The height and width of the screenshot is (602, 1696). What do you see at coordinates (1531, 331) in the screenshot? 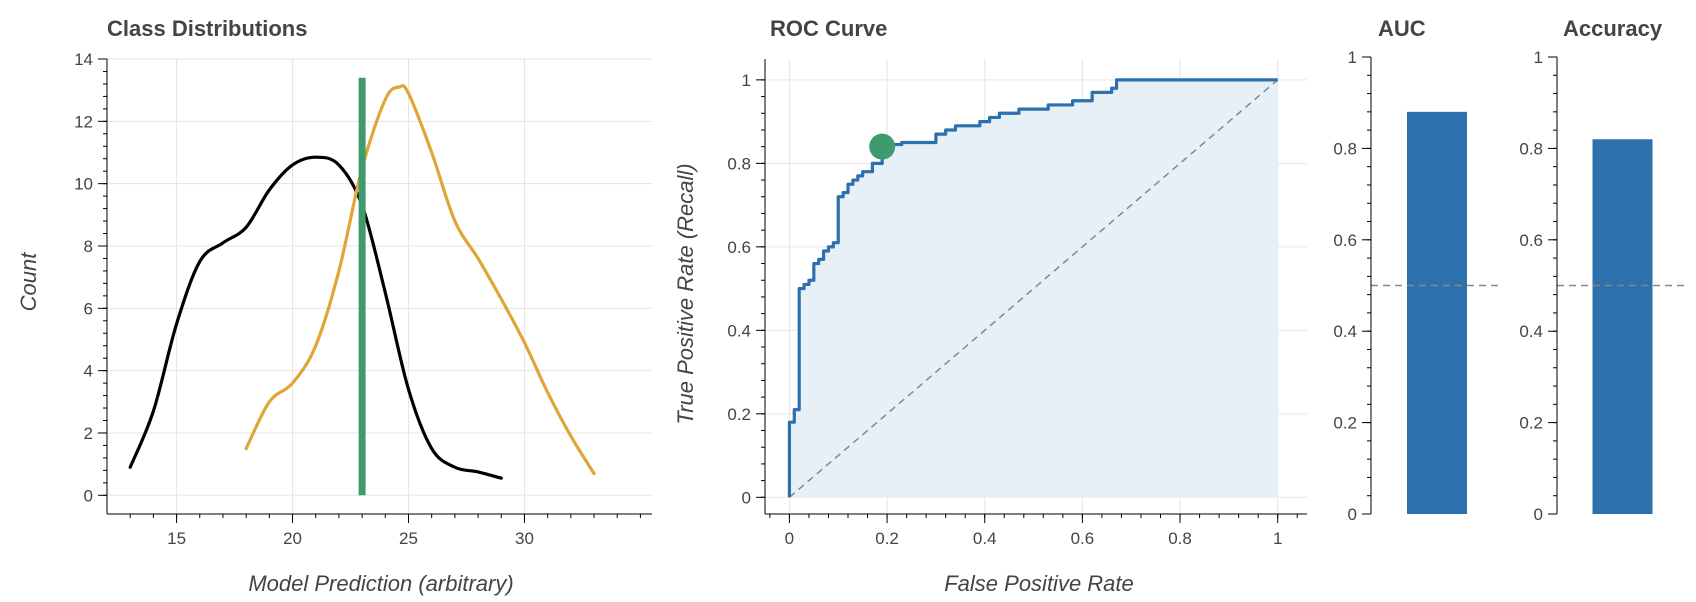
I see `accuracy-y-tick-label: 0.4` at bounding box center [1531, 331].